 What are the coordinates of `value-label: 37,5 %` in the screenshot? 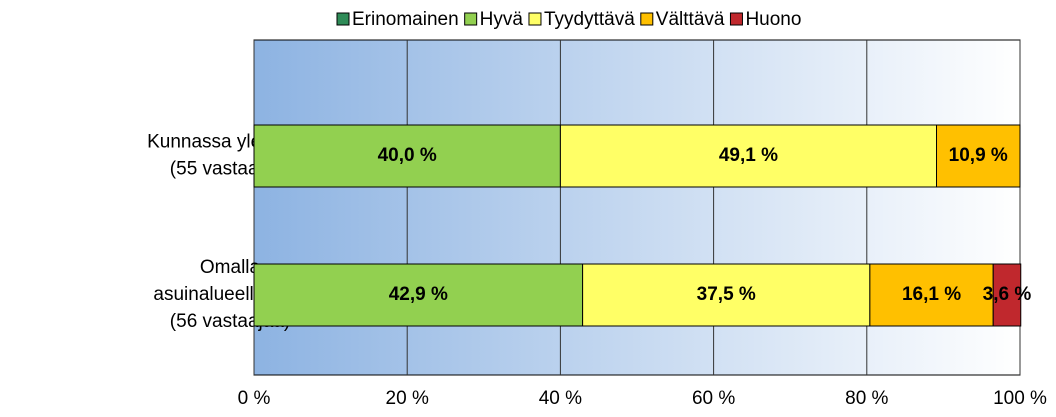 It's located at (726, 294).